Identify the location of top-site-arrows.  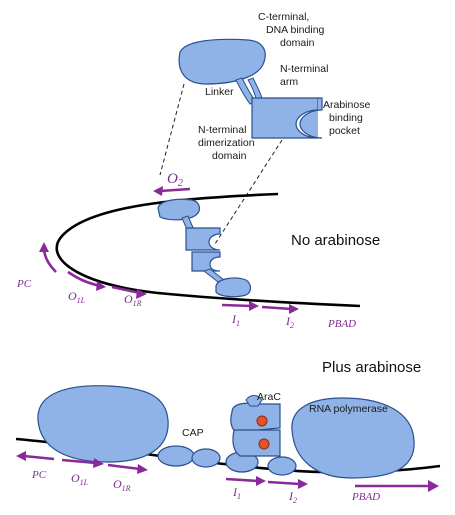
(169, 250).